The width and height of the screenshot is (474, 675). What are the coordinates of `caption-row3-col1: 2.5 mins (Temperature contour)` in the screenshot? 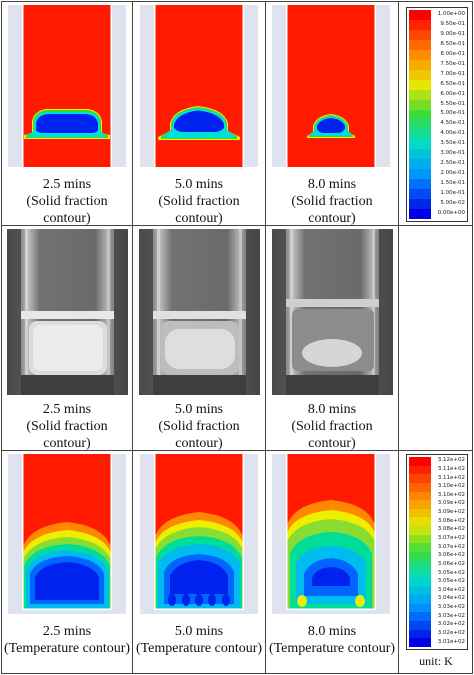 It's located at (67, 640).